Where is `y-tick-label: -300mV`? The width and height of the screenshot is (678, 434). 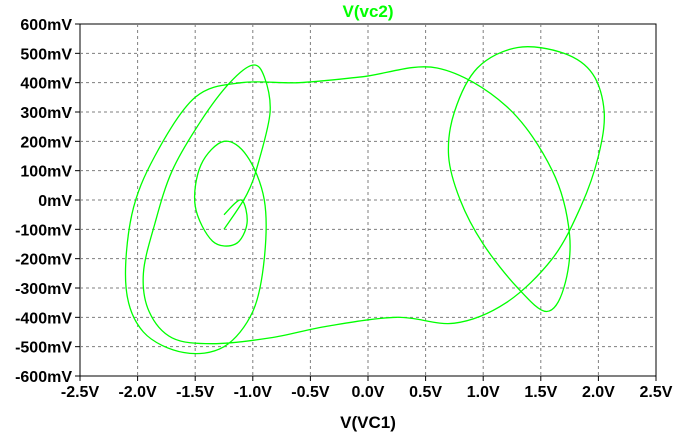
y-tick-label: -300mV is located at coordinates (43, 289).